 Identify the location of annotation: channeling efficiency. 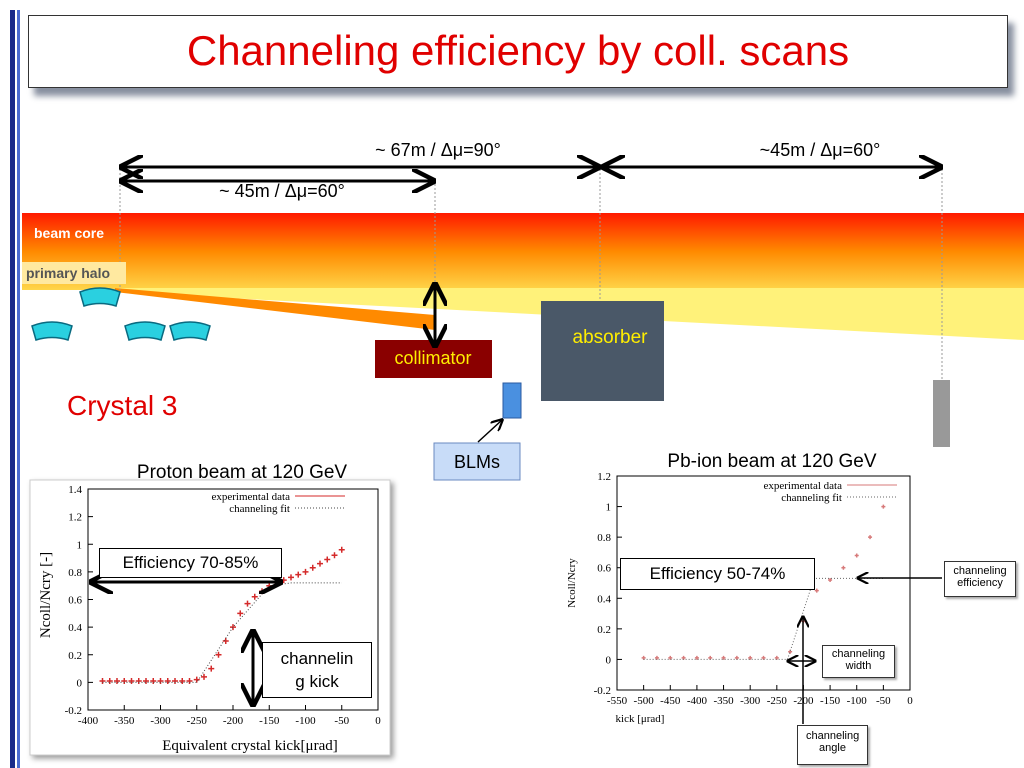
(980, 579).